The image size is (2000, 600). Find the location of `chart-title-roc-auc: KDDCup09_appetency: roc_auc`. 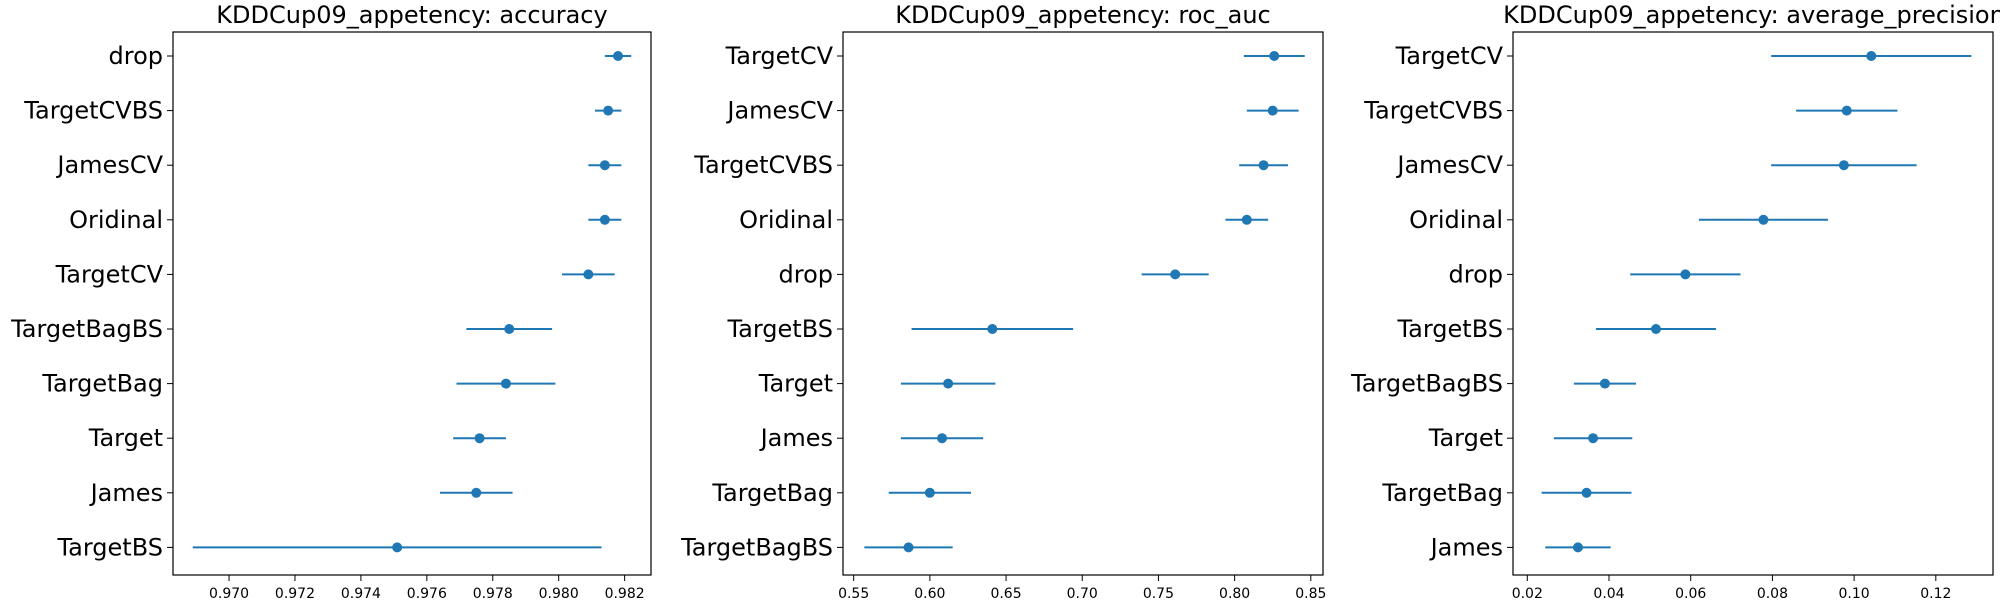

chart-title-roc-auc: KDDCup09_appetency: roc_auc is located at coordinates (1083, 15).